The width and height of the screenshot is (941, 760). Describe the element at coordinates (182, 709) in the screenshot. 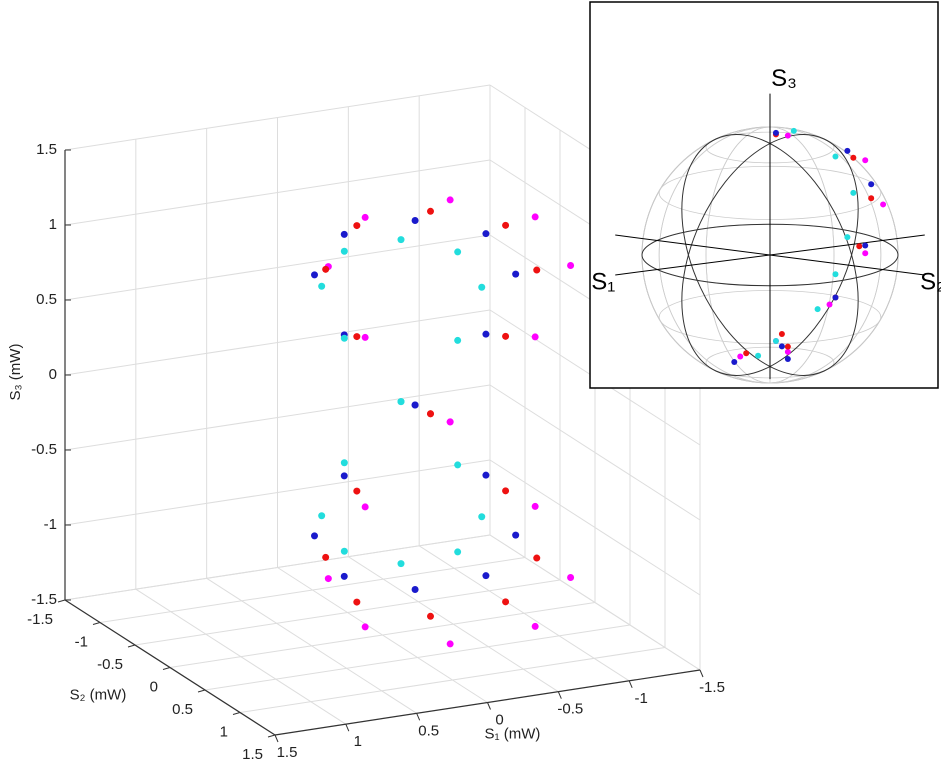

I see `y-tick-label: 0.5` at that location.